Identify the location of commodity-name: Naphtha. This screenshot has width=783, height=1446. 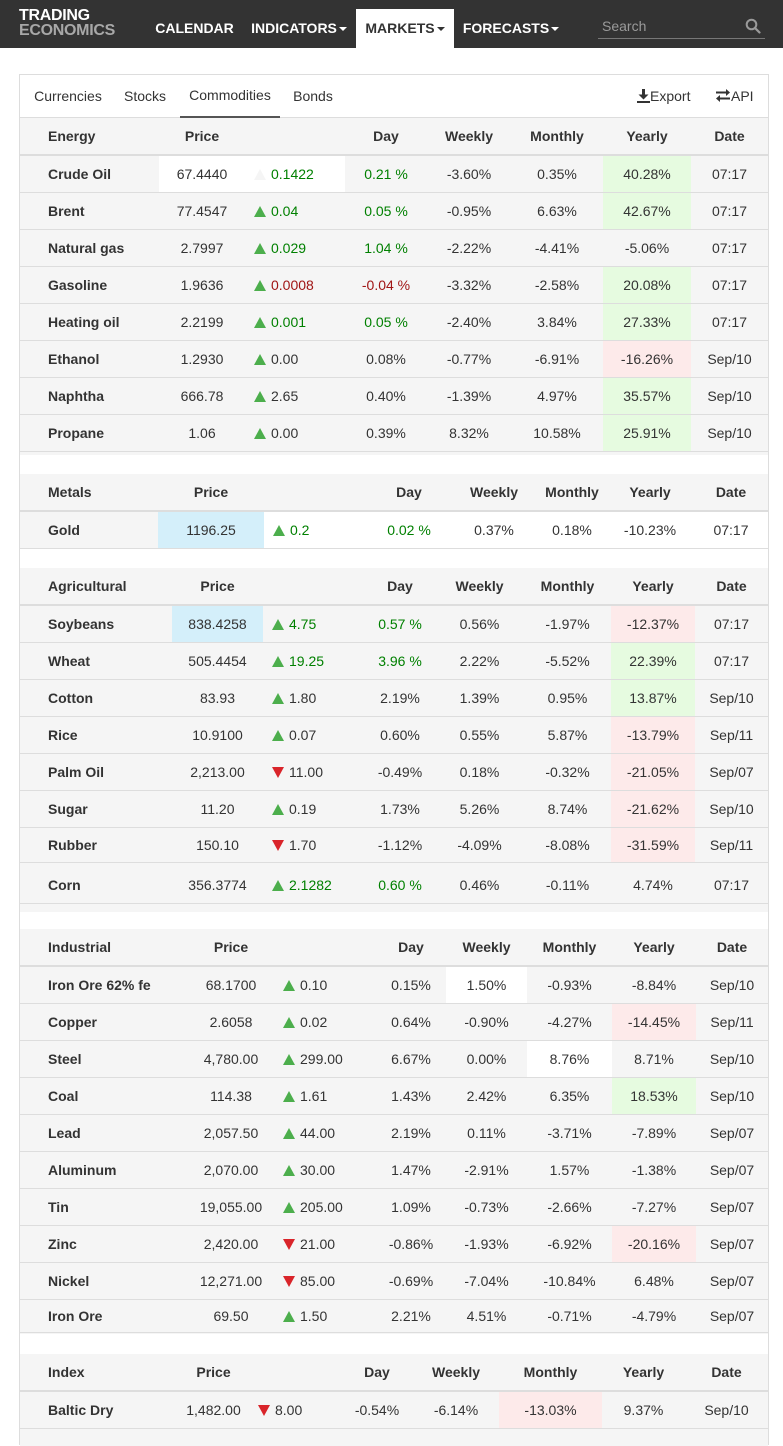
(103, 396).